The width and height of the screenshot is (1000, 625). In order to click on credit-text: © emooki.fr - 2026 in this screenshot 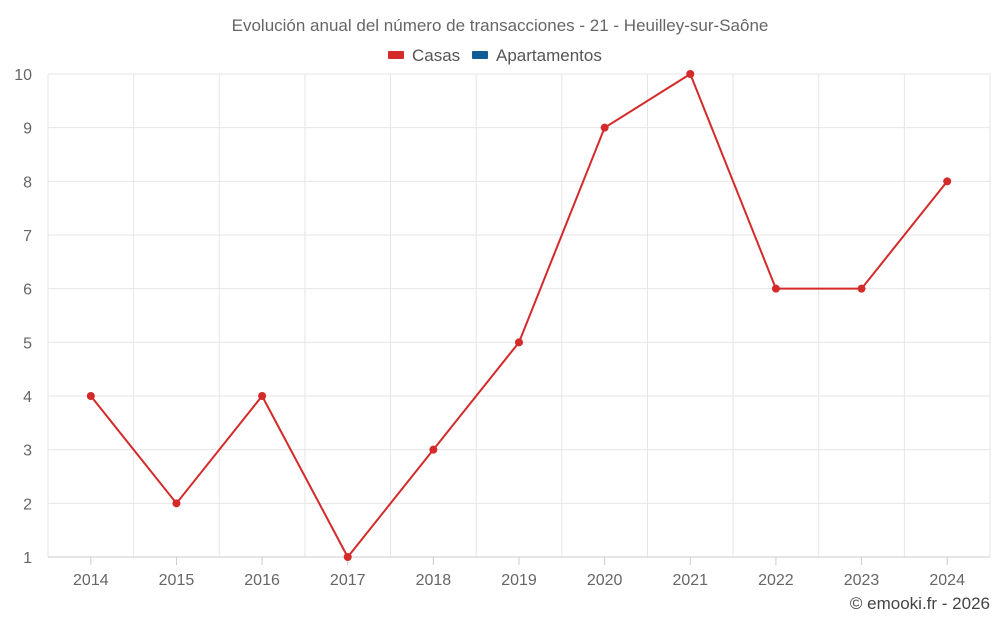, I will do `click(920, 603)`.